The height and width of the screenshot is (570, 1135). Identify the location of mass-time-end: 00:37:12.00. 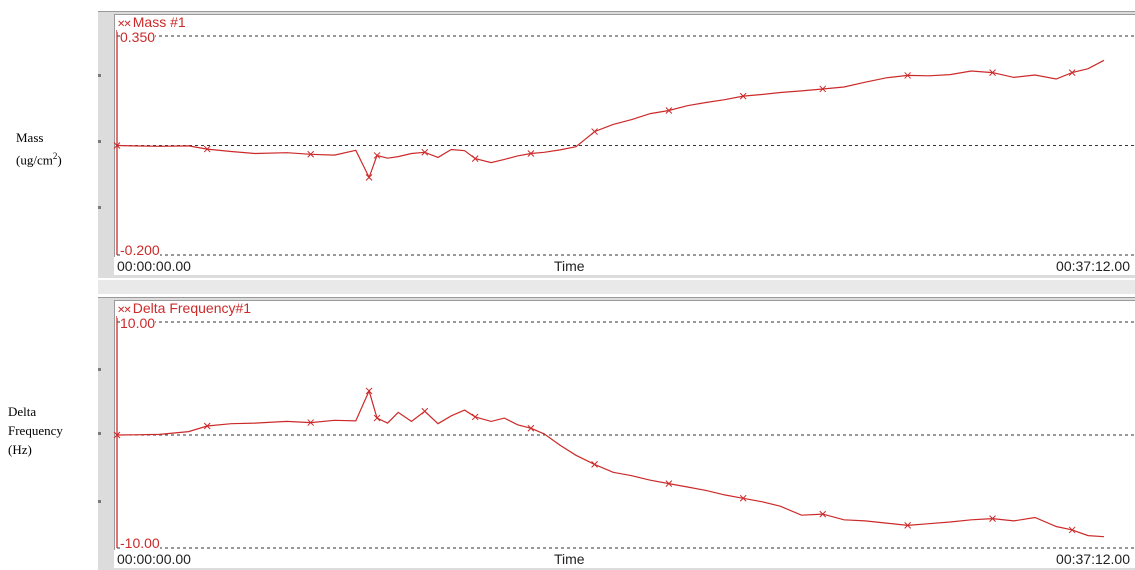
(1093, 266).